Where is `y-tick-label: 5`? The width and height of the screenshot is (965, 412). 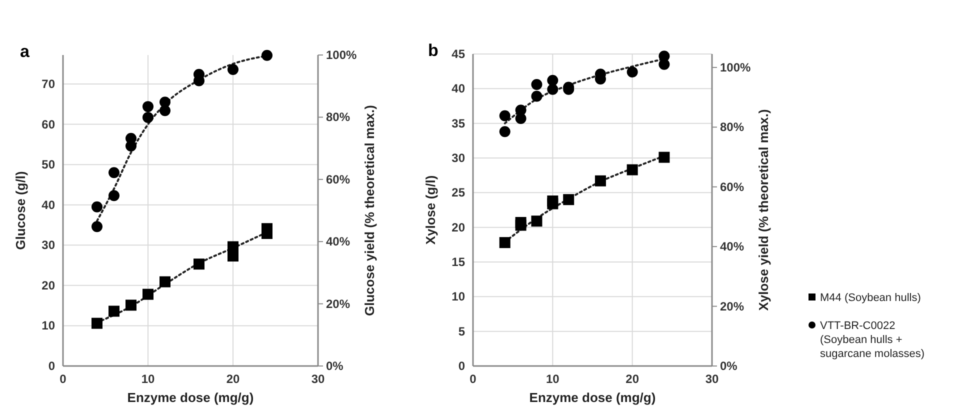 y-tick-label: 5 is located at coordinates (462, 331).